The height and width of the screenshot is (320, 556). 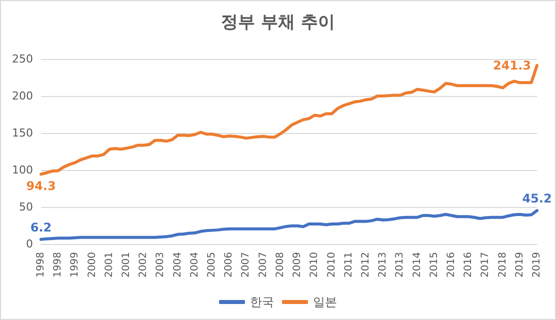 What do you see at coordinates (212, 265) in the screenshot?
I see `x-tick-label: 2005` at bounding box center [212, 265].